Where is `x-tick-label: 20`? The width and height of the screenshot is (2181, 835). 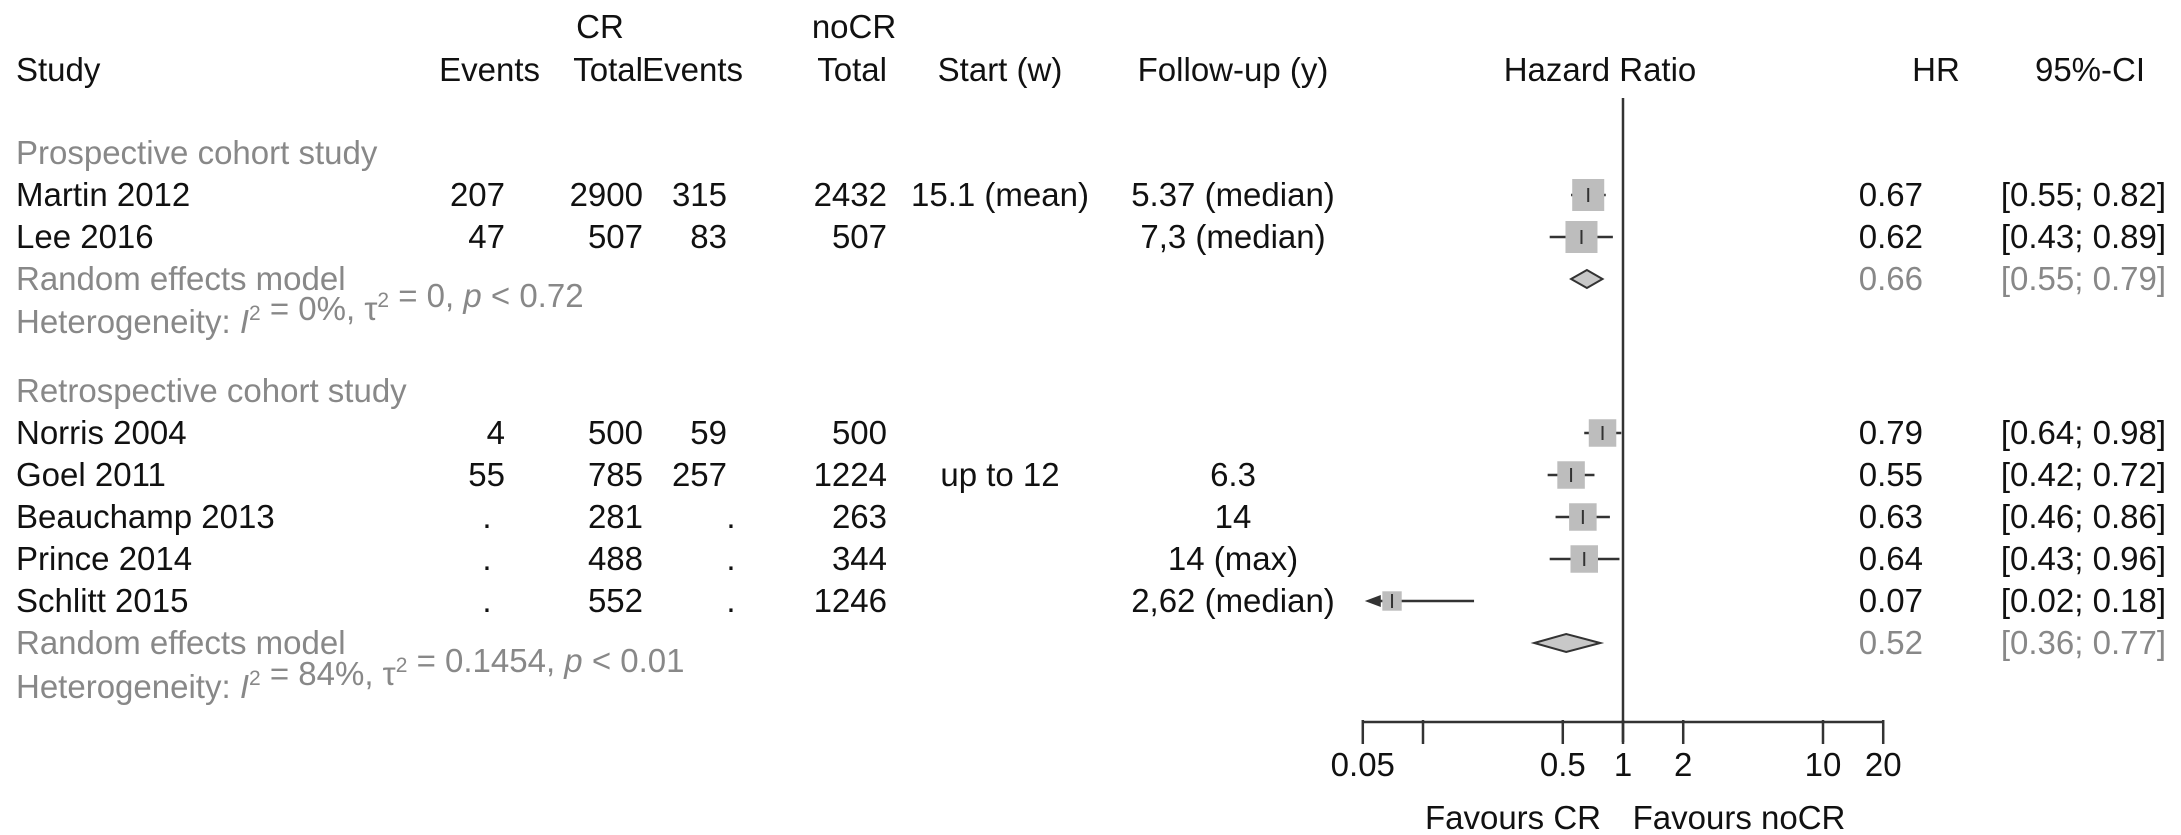
x-tick-label: 20 is located at coordinates (1883, 764).